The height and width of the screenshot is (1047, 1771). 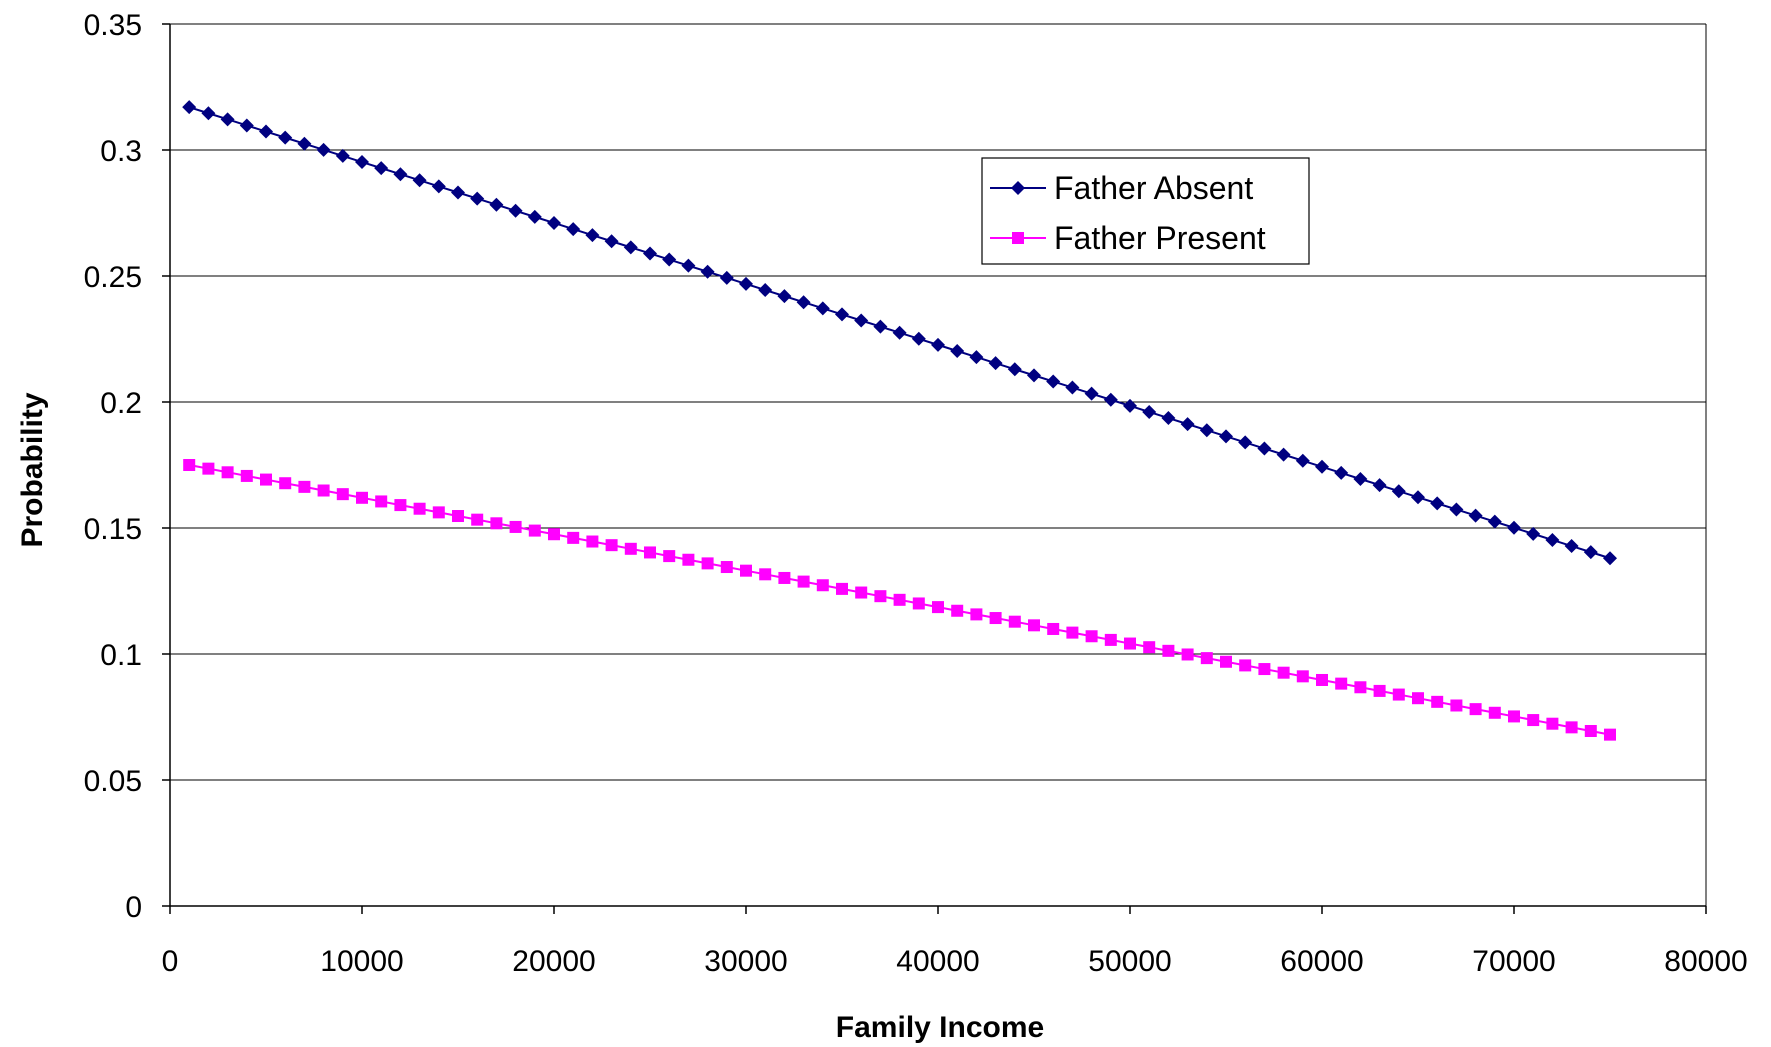 What do you see at coordinates (32, 469) in the screenshot?
I see `y-axis-title: Probability` at bounding box center [32, 469].